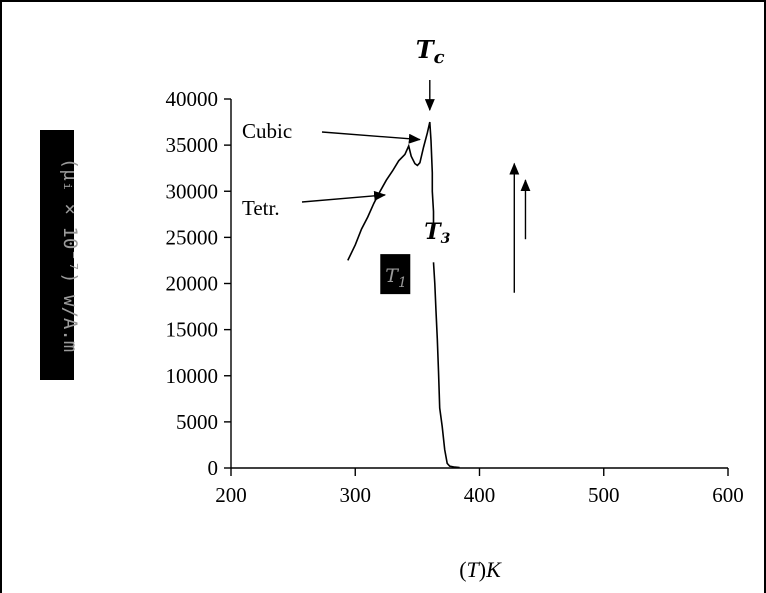 Image resolution: width=766 pixels, height=593 pixels. I want to click on y-axis-title-text: (μᵢ × 10⁻⁷) w/A.m, so click(70, 255).